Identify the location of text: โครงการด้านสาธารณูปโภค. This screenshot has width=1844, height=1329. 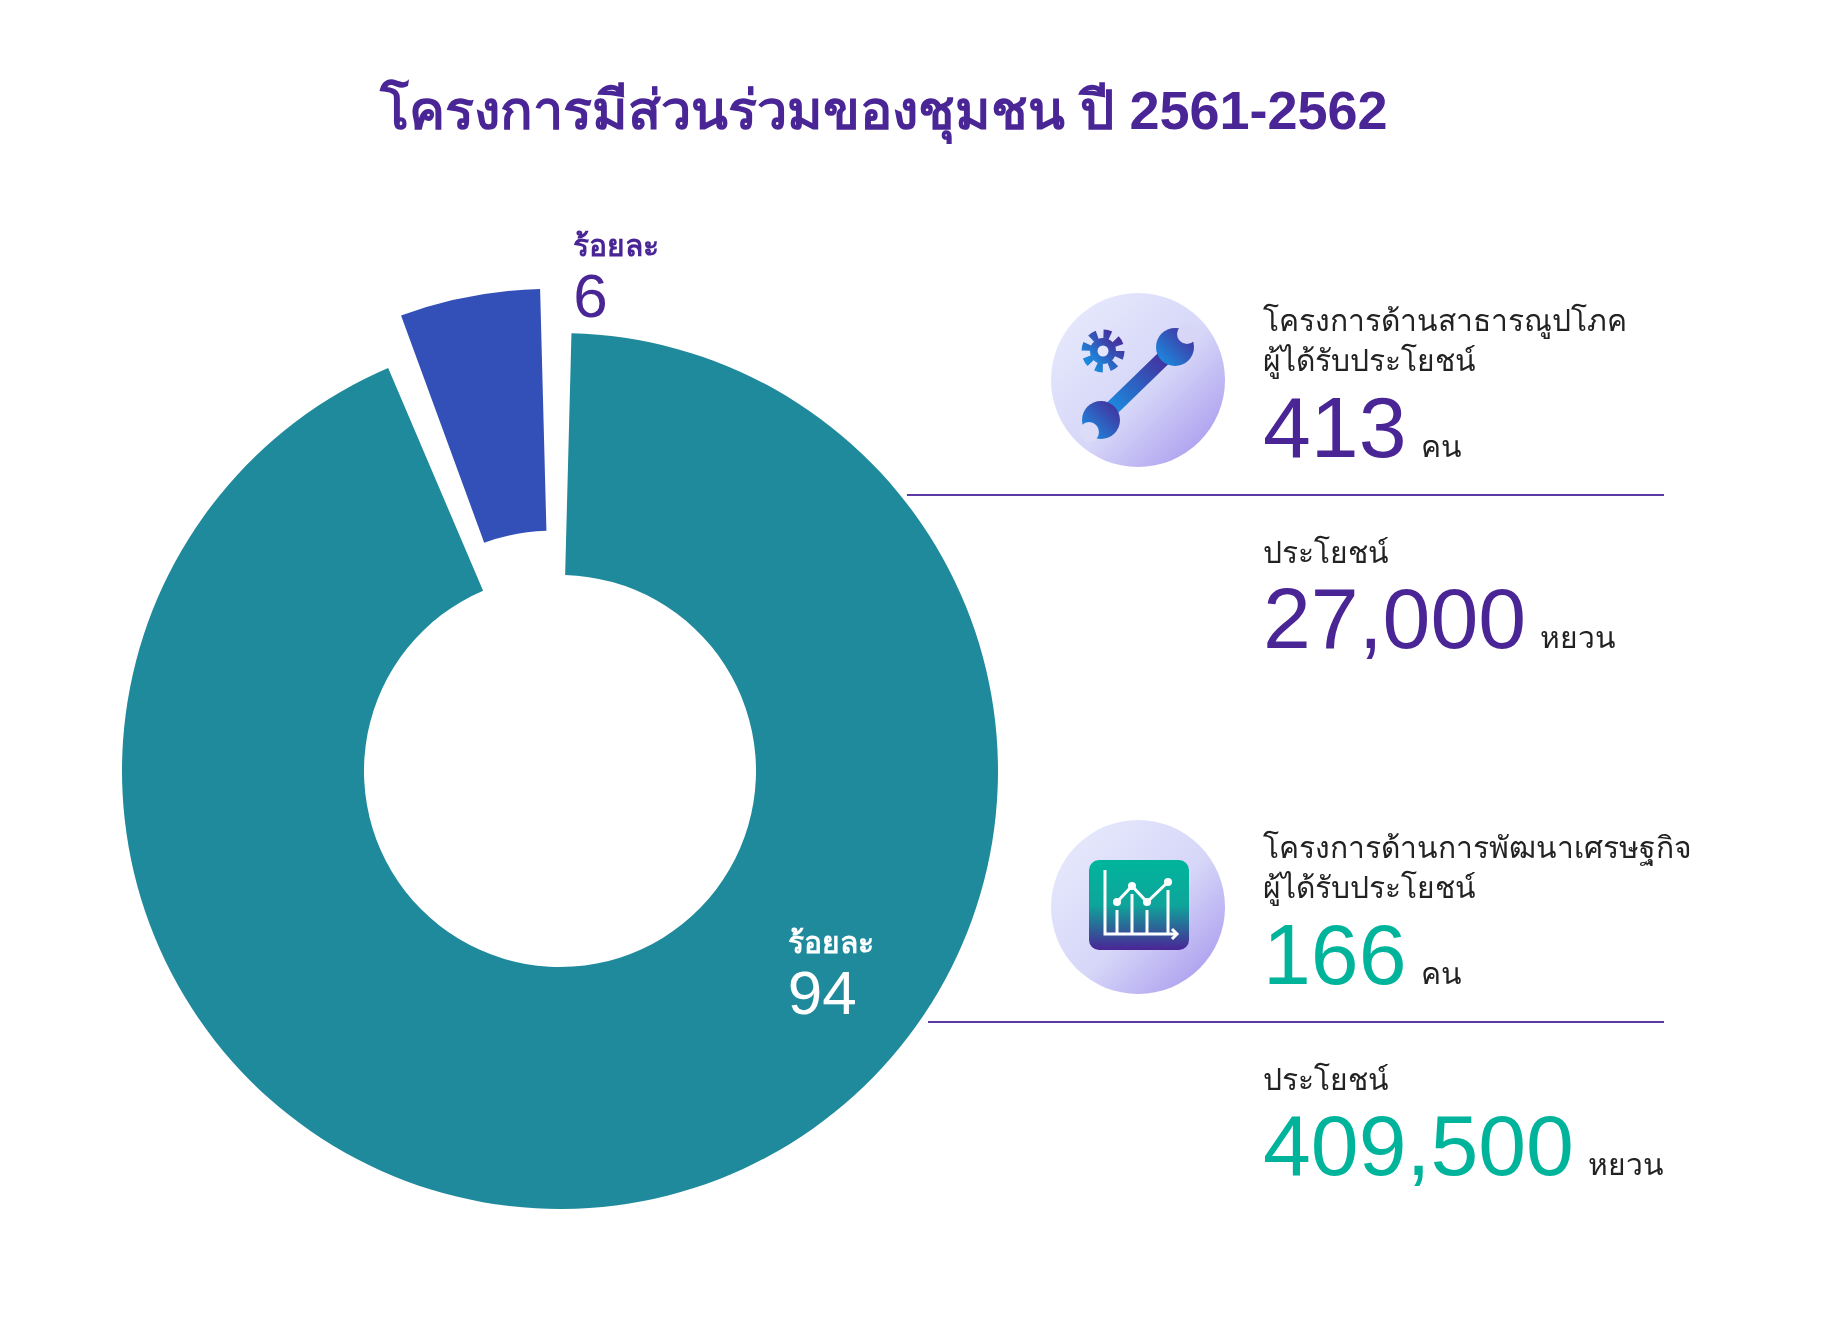
(1445, 321).